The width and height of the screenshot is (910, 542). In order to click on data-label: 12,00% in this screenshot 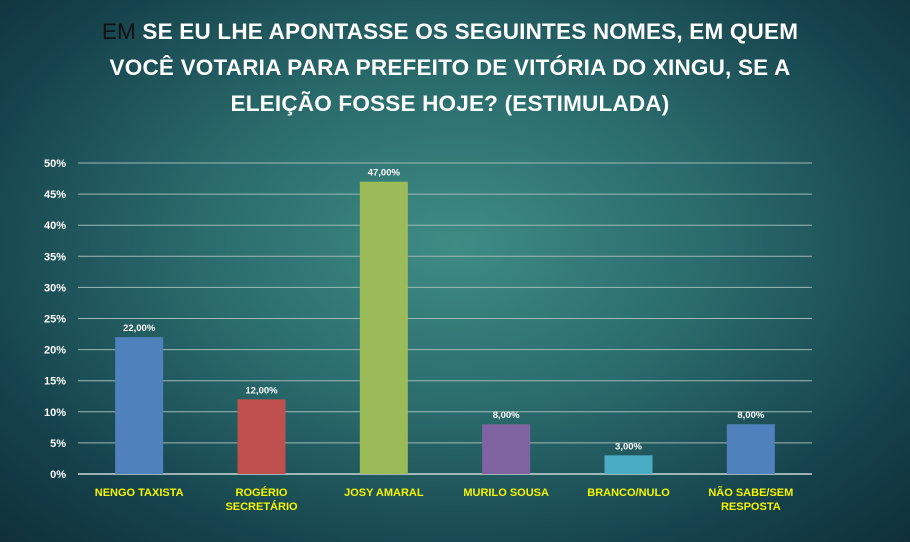, I will do `click(261, 390)`.